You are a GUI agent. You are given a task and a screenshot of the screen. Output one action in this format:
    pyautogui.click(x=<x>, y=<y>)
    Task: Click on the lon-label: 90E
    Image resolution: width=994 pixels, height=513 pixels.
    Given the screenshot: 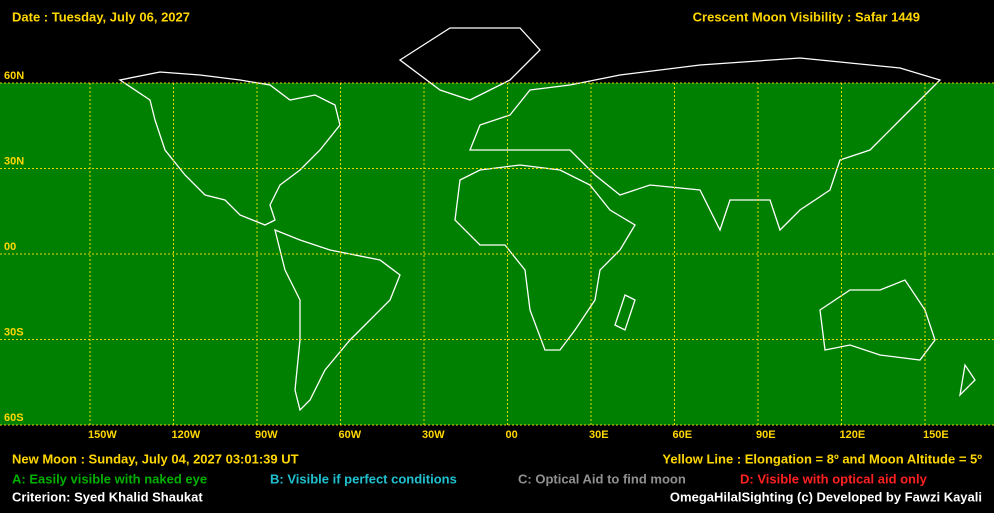 What is the action you would take?
    pyautogui.click(x=766, y=435)
    